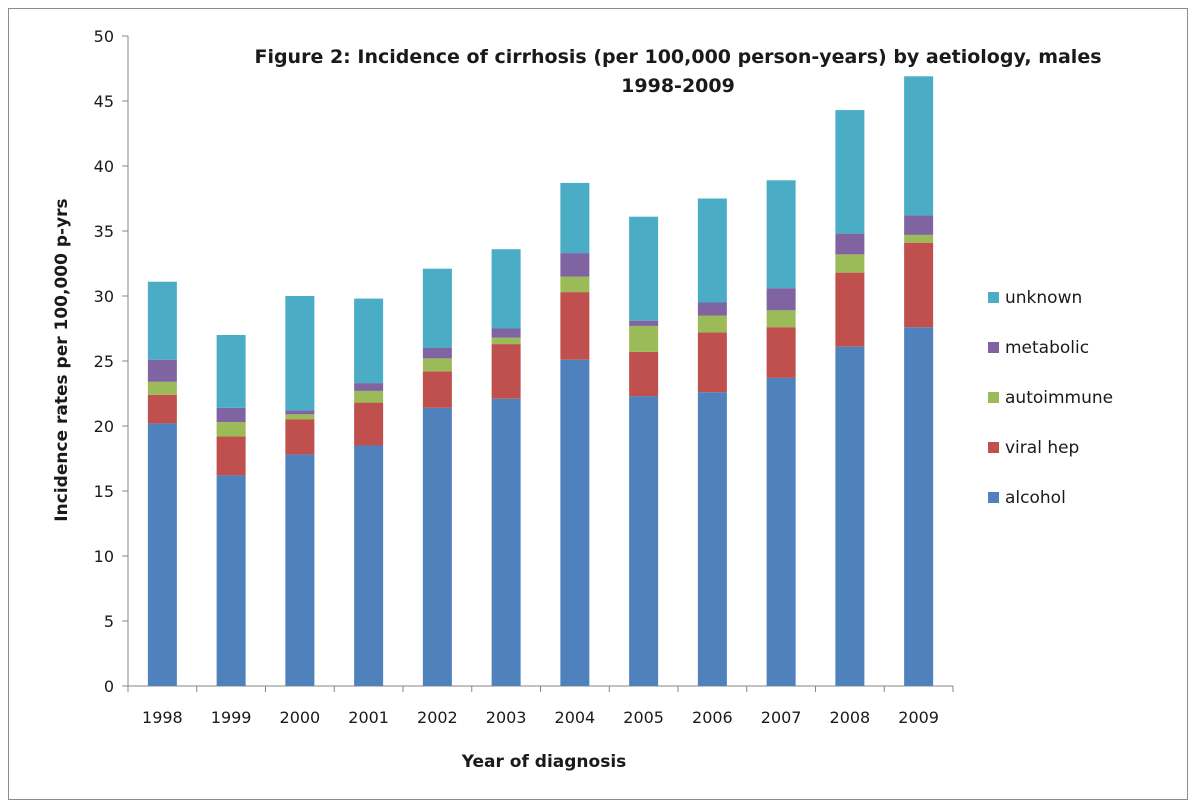 Image resolution: width=1198 pixels, height=809 pixels. What do you see at coordinates (231, 717) in the screenshot?
I see `x-tick-label: 1999` at bounding box center [231, 717].